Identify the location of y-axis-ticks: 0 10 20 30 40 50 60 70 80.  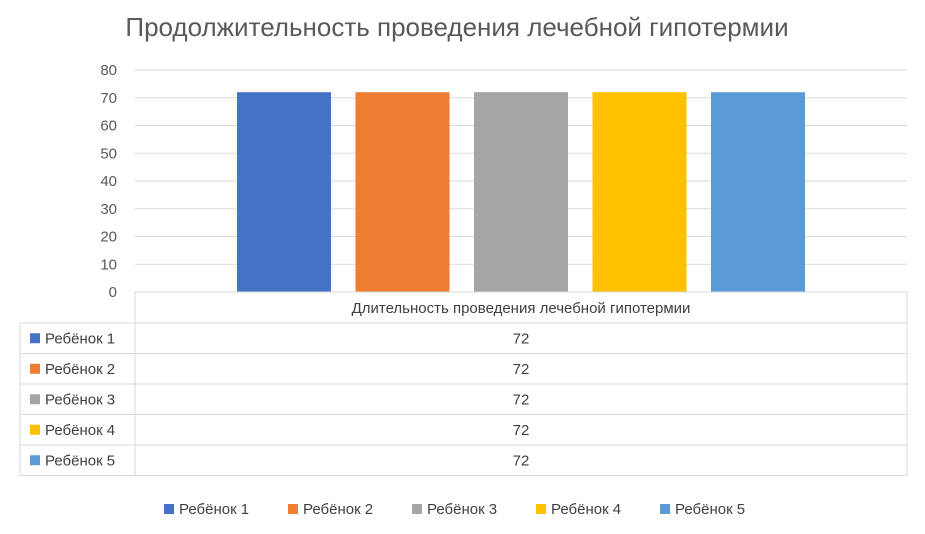
(108, 181).